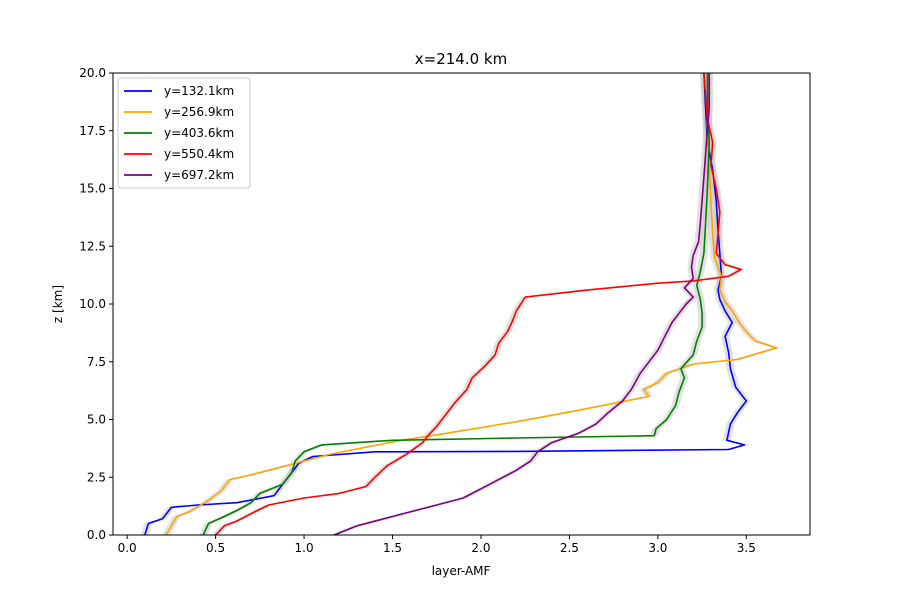 This screenshot has height=604, width=900. Describe the element at coordinates (199, 133) in the screenshot. I see `legend-label-3: y=403.6km` at that location.